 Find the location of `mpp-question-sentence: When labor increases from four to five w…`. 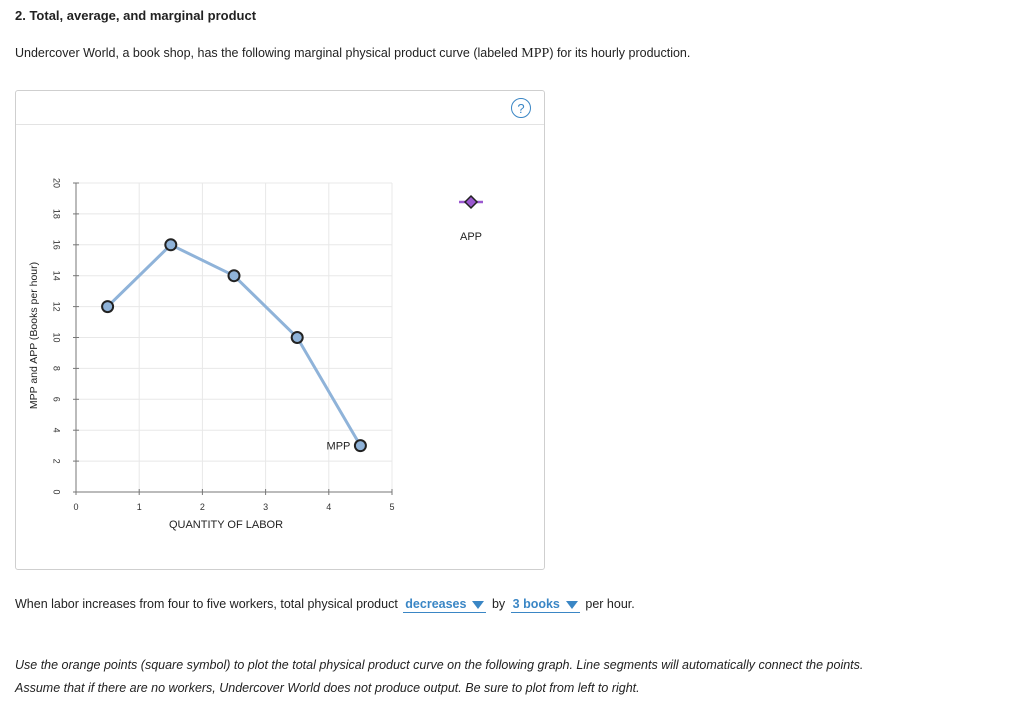

mpp-question-sentence: When labor increases from four to five w… is located at coordinates (325, 605).